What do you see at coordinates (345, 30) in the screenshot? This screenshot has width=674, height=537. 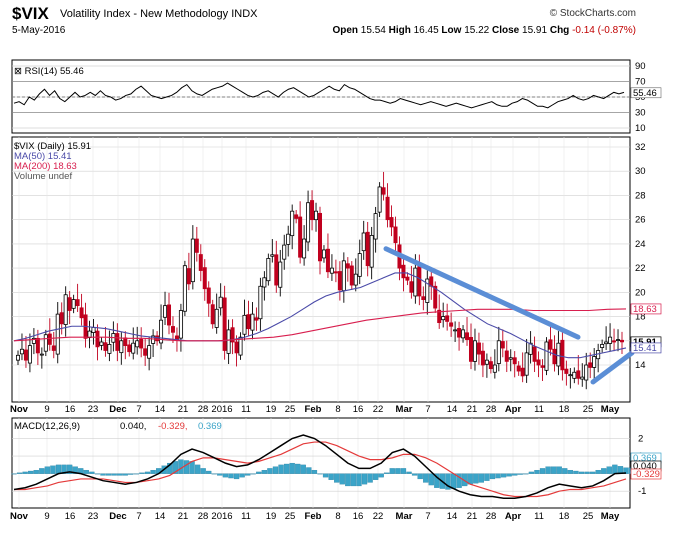 I see `open-label: Open` at bounding box center [345, 30].